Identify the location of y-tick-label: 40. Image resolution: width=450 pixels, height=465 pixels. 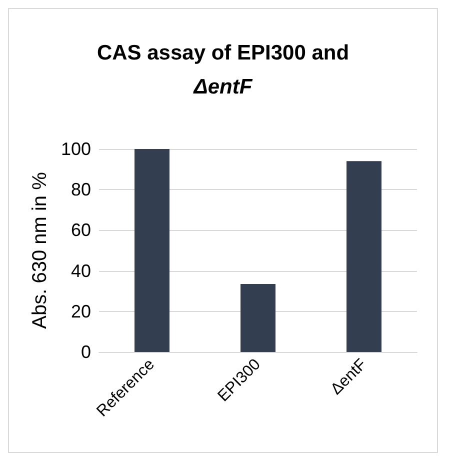
(80, 270).